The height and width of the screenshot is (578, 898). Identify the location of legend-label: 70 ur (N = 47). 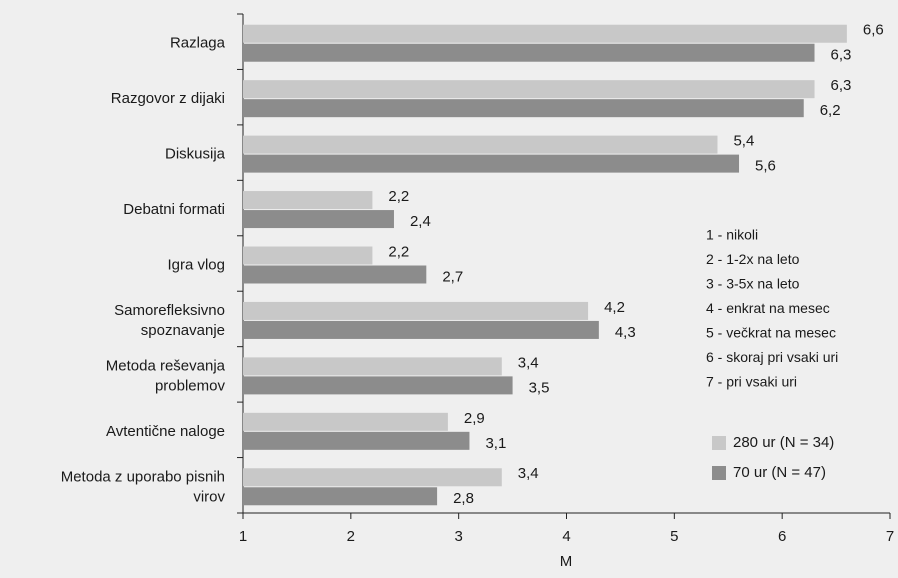
(779, 472).